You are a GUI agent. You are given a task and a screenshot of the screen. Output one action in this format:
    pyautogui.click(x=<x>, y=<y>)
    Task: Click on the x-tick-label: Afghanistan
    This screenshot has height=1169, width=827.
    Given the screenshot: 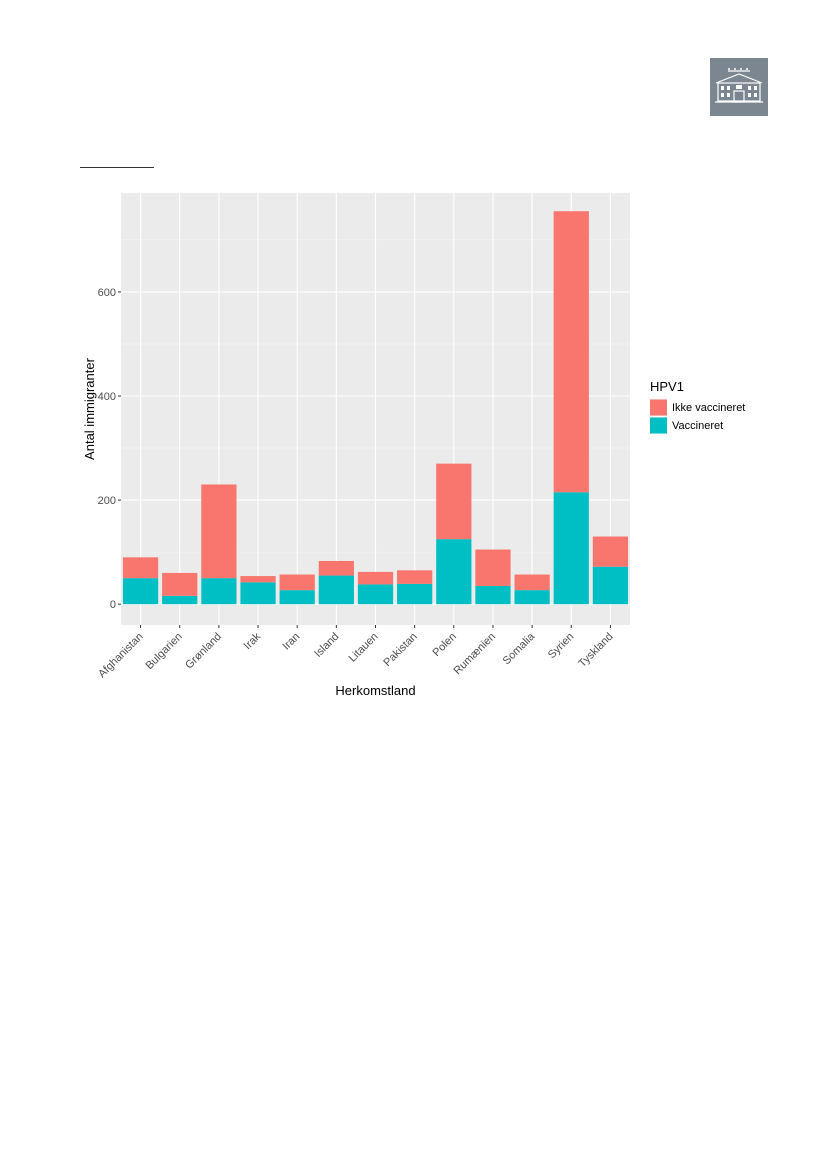 What is the action you would take?
    pyautogui.click(x=121, y=656)
    